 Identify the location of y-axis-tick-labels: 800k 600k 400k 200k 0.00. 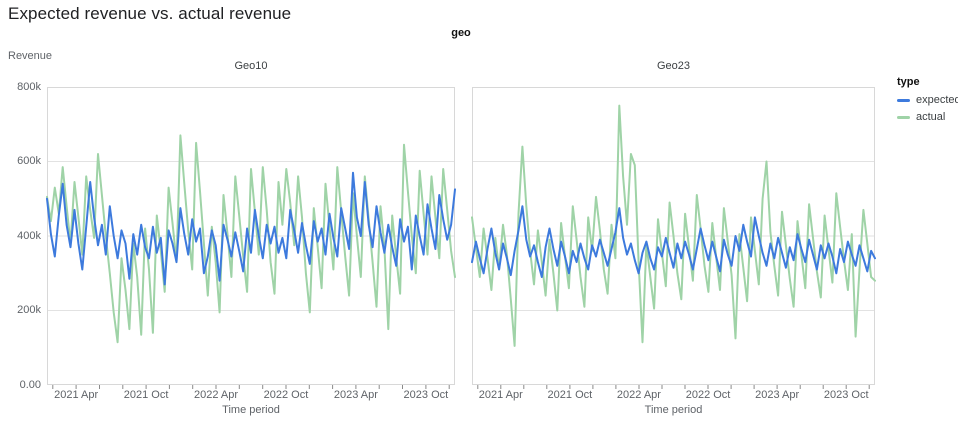
(20, 236).